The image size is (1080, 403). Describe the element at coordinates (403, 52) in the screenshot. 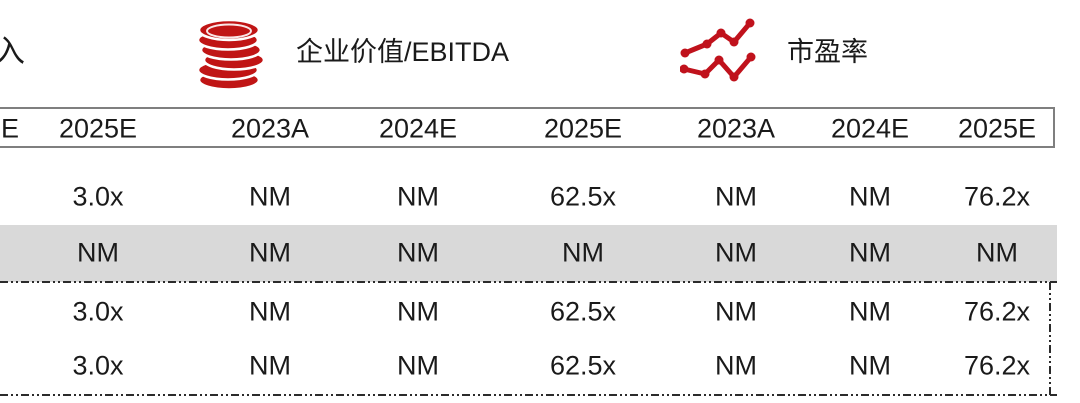

I see `legend-label-ev-ebitda: 企业价值/EBITDA` at that location.